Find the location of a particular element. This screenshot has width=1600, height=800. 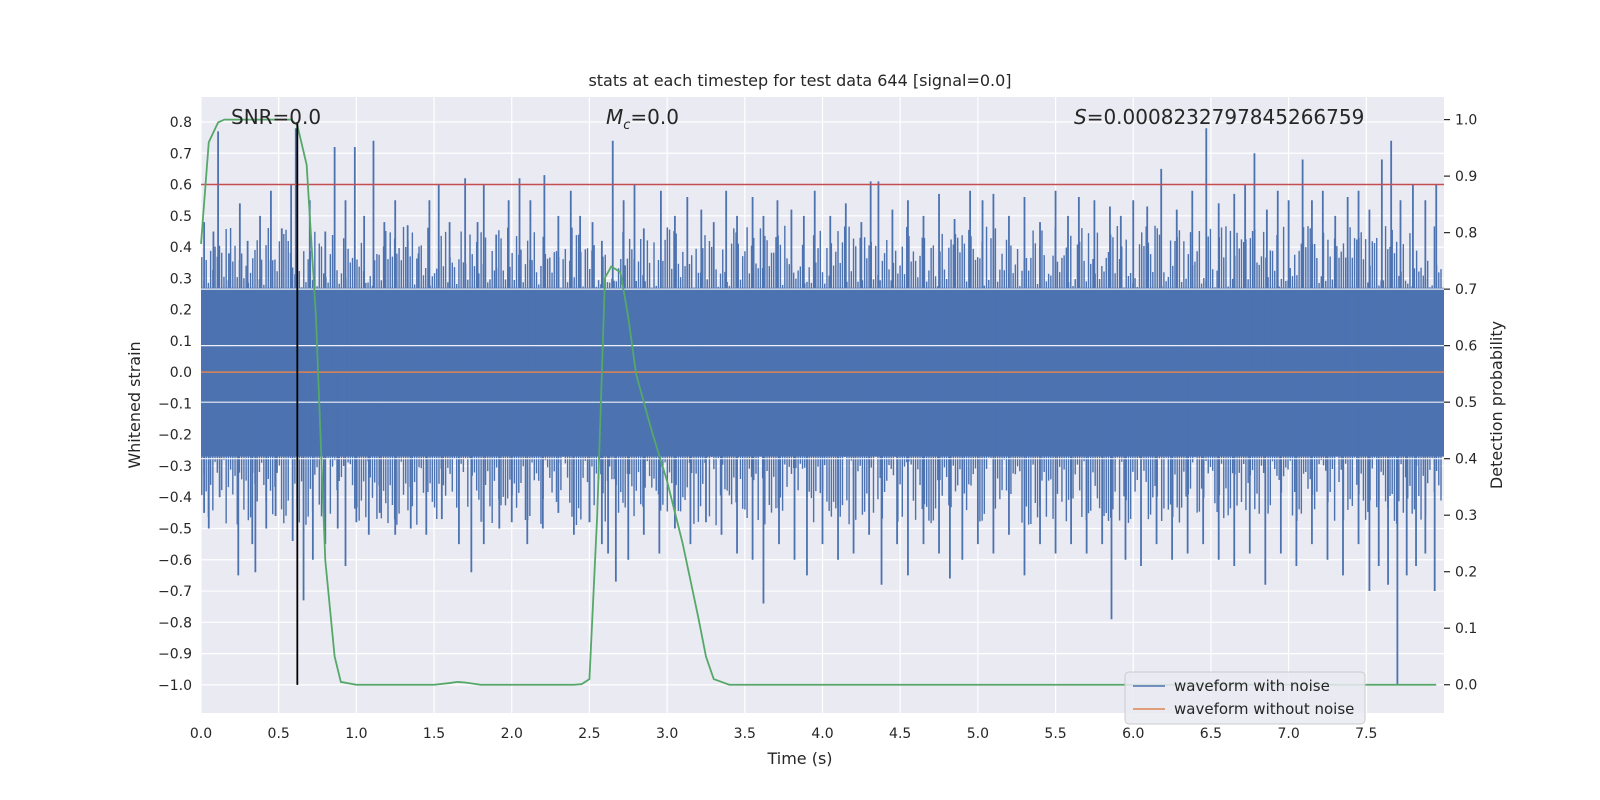

right-tick-label: 0.7 is located at coordinates (1466, 290).